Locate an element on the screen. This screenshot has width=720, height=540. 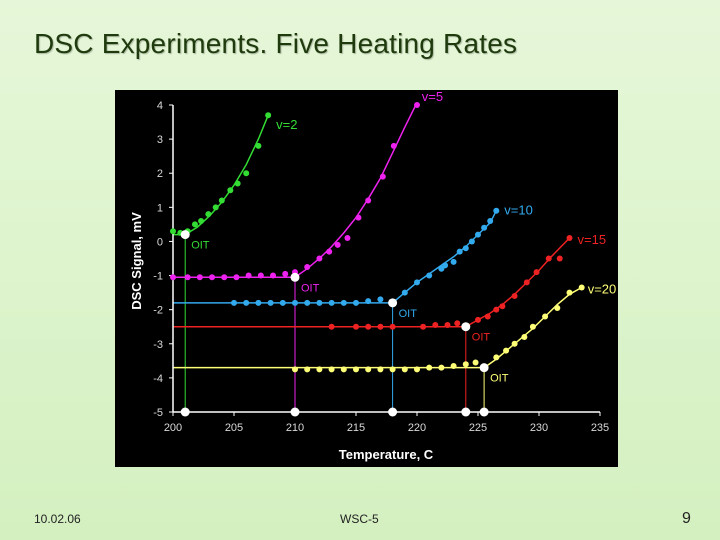
y-tick-label: 0 is located at coordinates (160, 242).